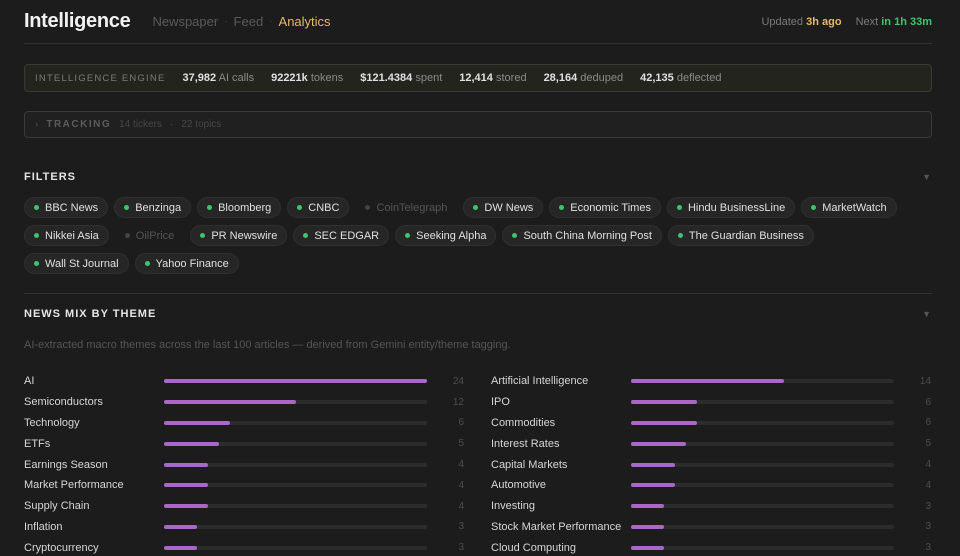 This screenshot has width=960, height=556. What do you see at coordinates (503, 207) in the screenshot?
I see `filter-chip: DW News` at bounding box center [503, 207].